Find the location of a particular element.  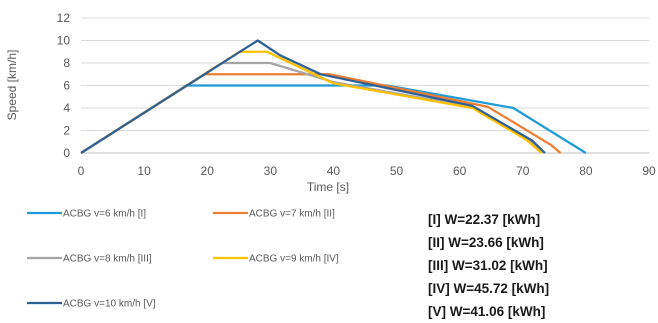

legend-label: ACBG v=9 km/h [IV] is located at coordinates (294, 259).